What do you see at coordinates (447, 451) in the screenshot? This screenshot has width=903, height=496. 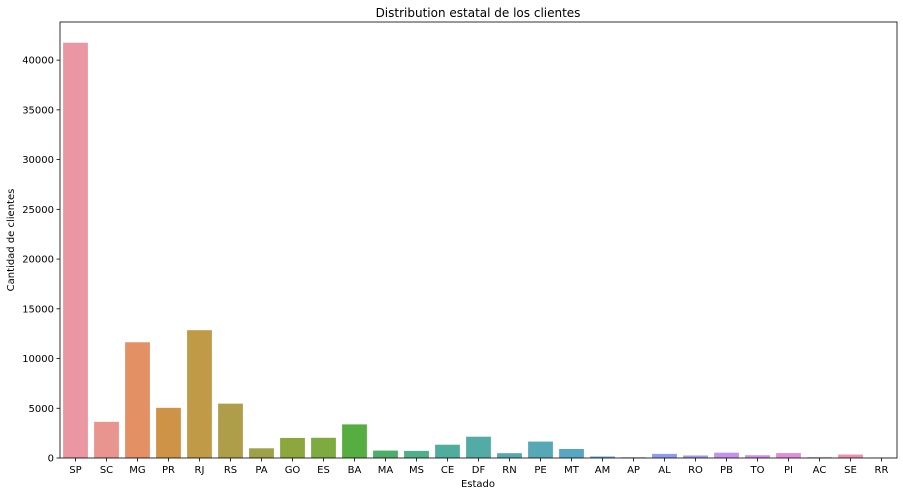 I see `bar-ce` at bounding box center [447, 451].